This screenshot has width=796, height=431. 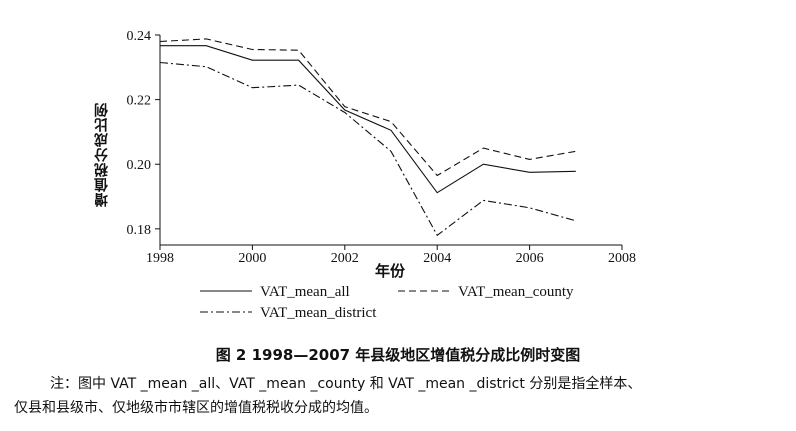 What do you see at coordinates (622, 258) in the screenshot?
I see `x-tick-label: 2008` at bounding box center [622, 258].